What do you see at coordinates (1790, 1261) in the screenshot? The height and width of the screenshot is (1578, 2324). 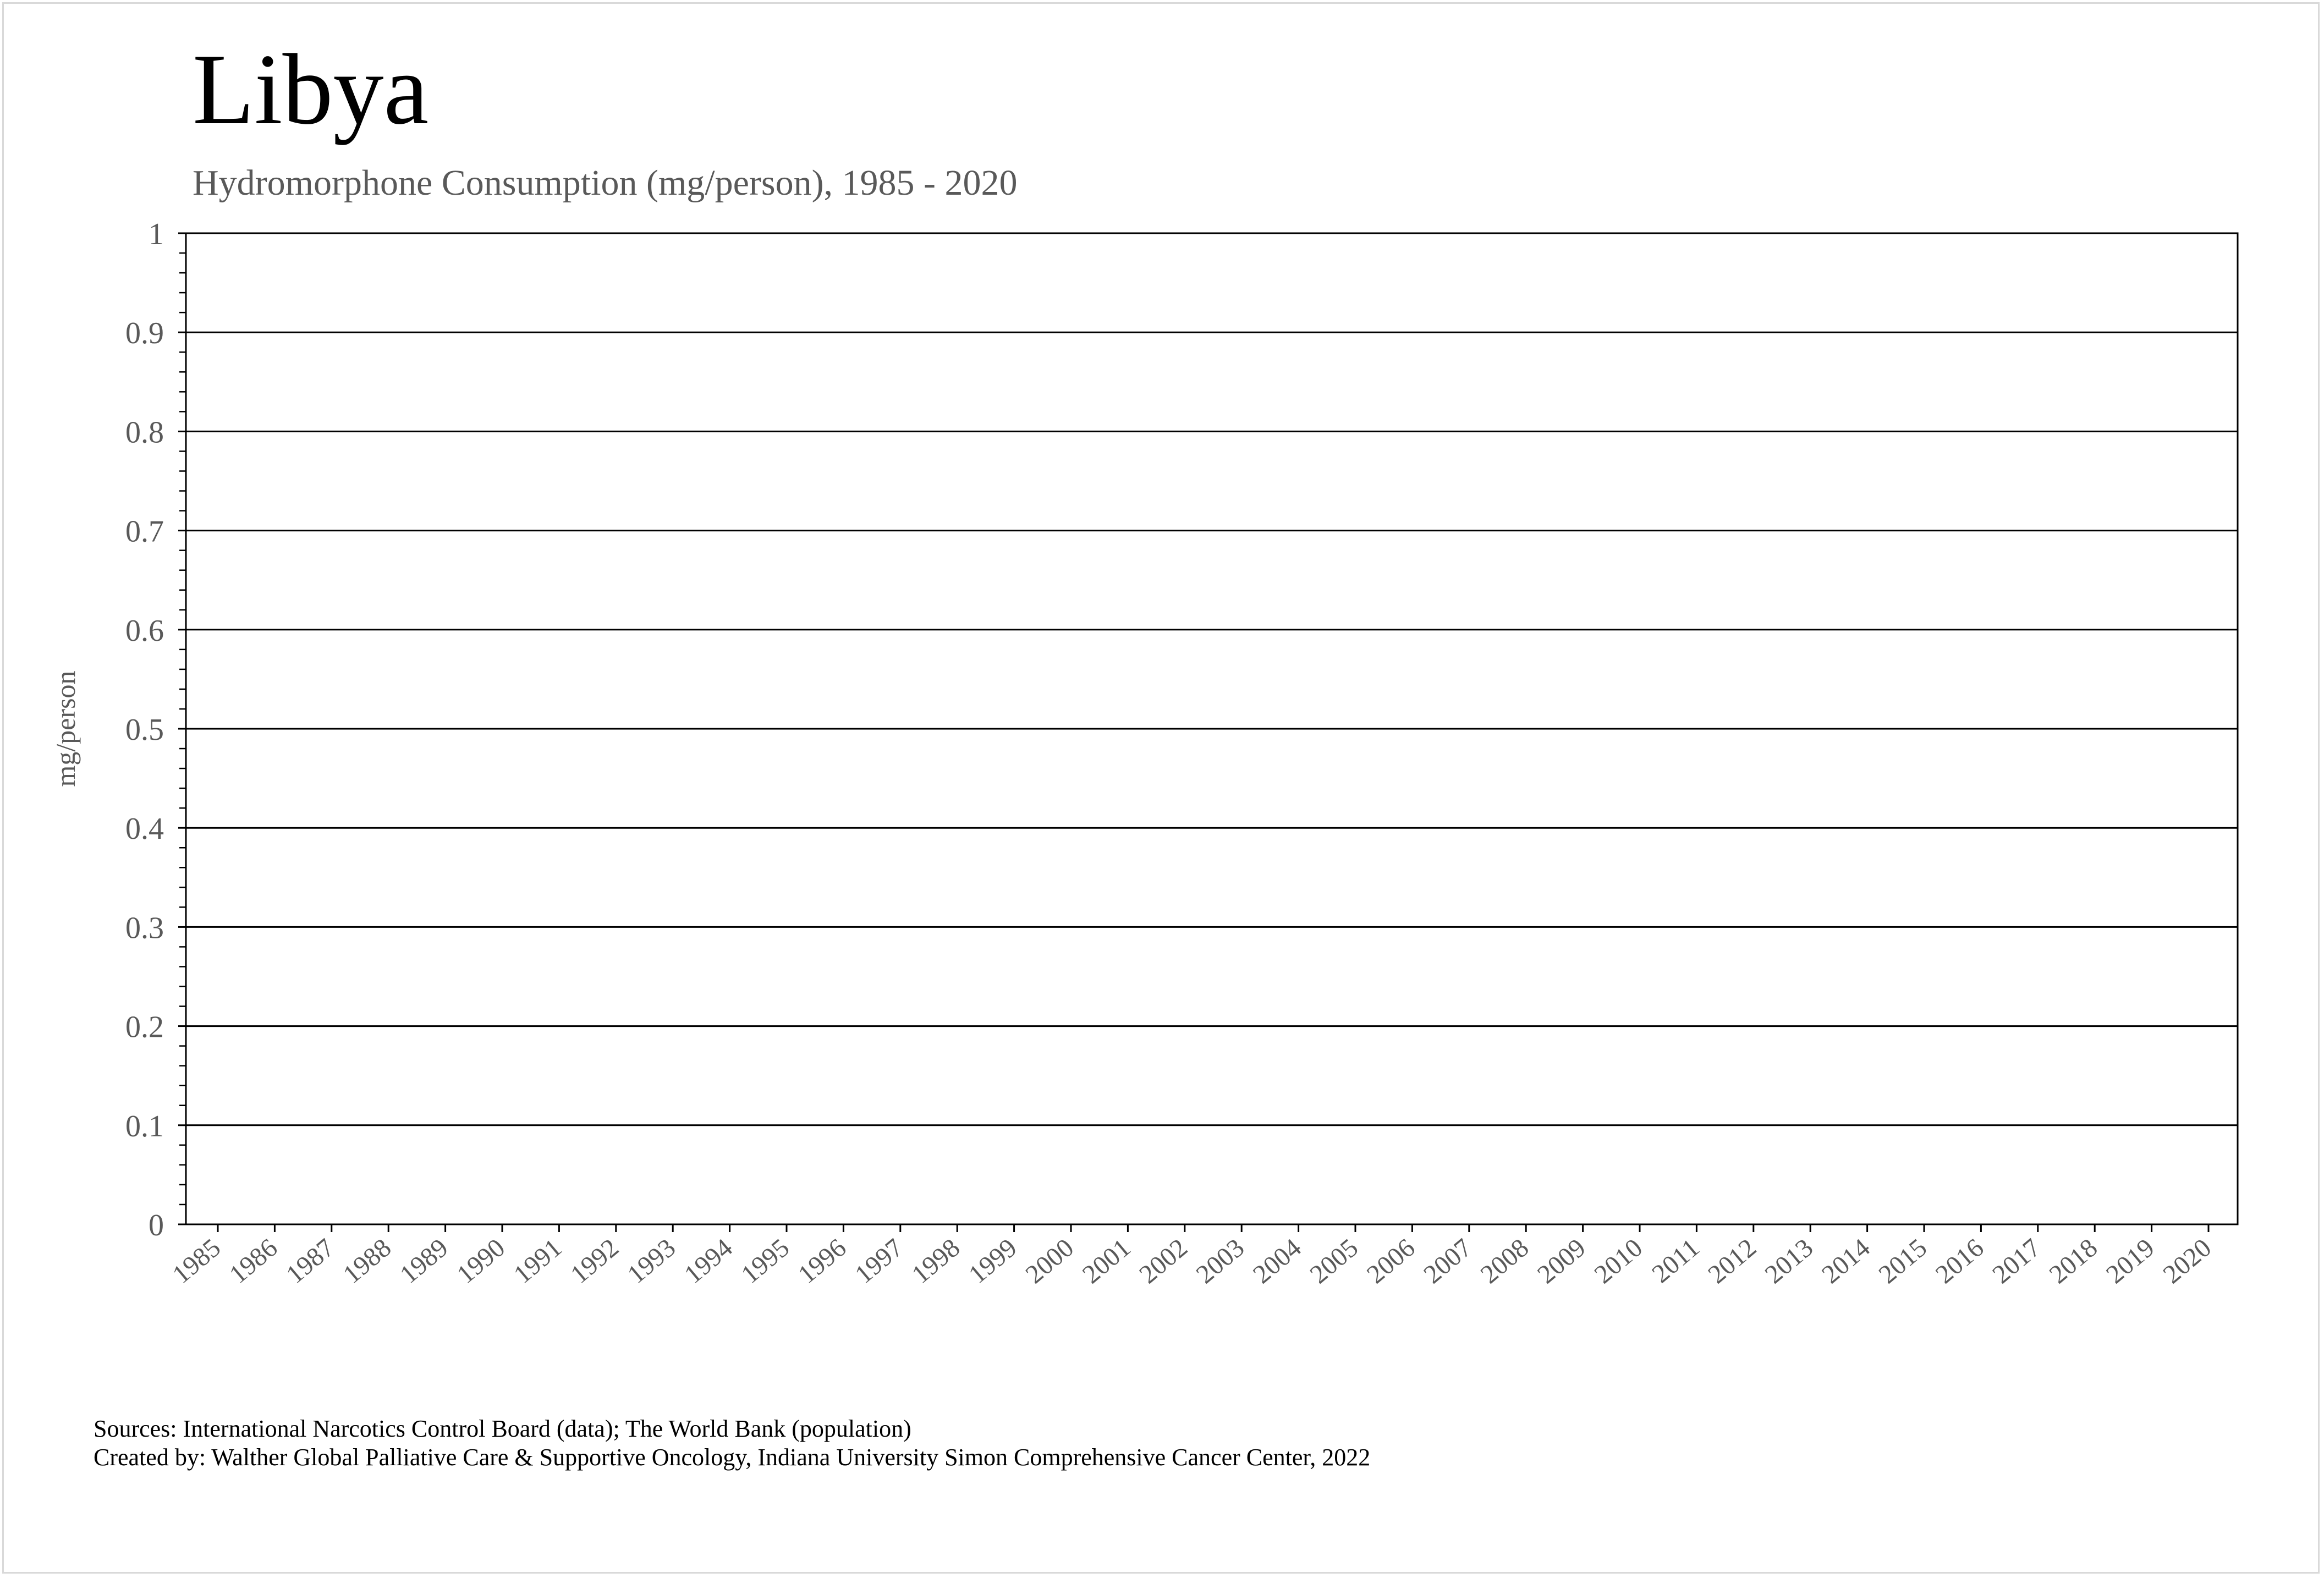 I see `x-tick-label: 2013` at bounding box center [1790, 1261].